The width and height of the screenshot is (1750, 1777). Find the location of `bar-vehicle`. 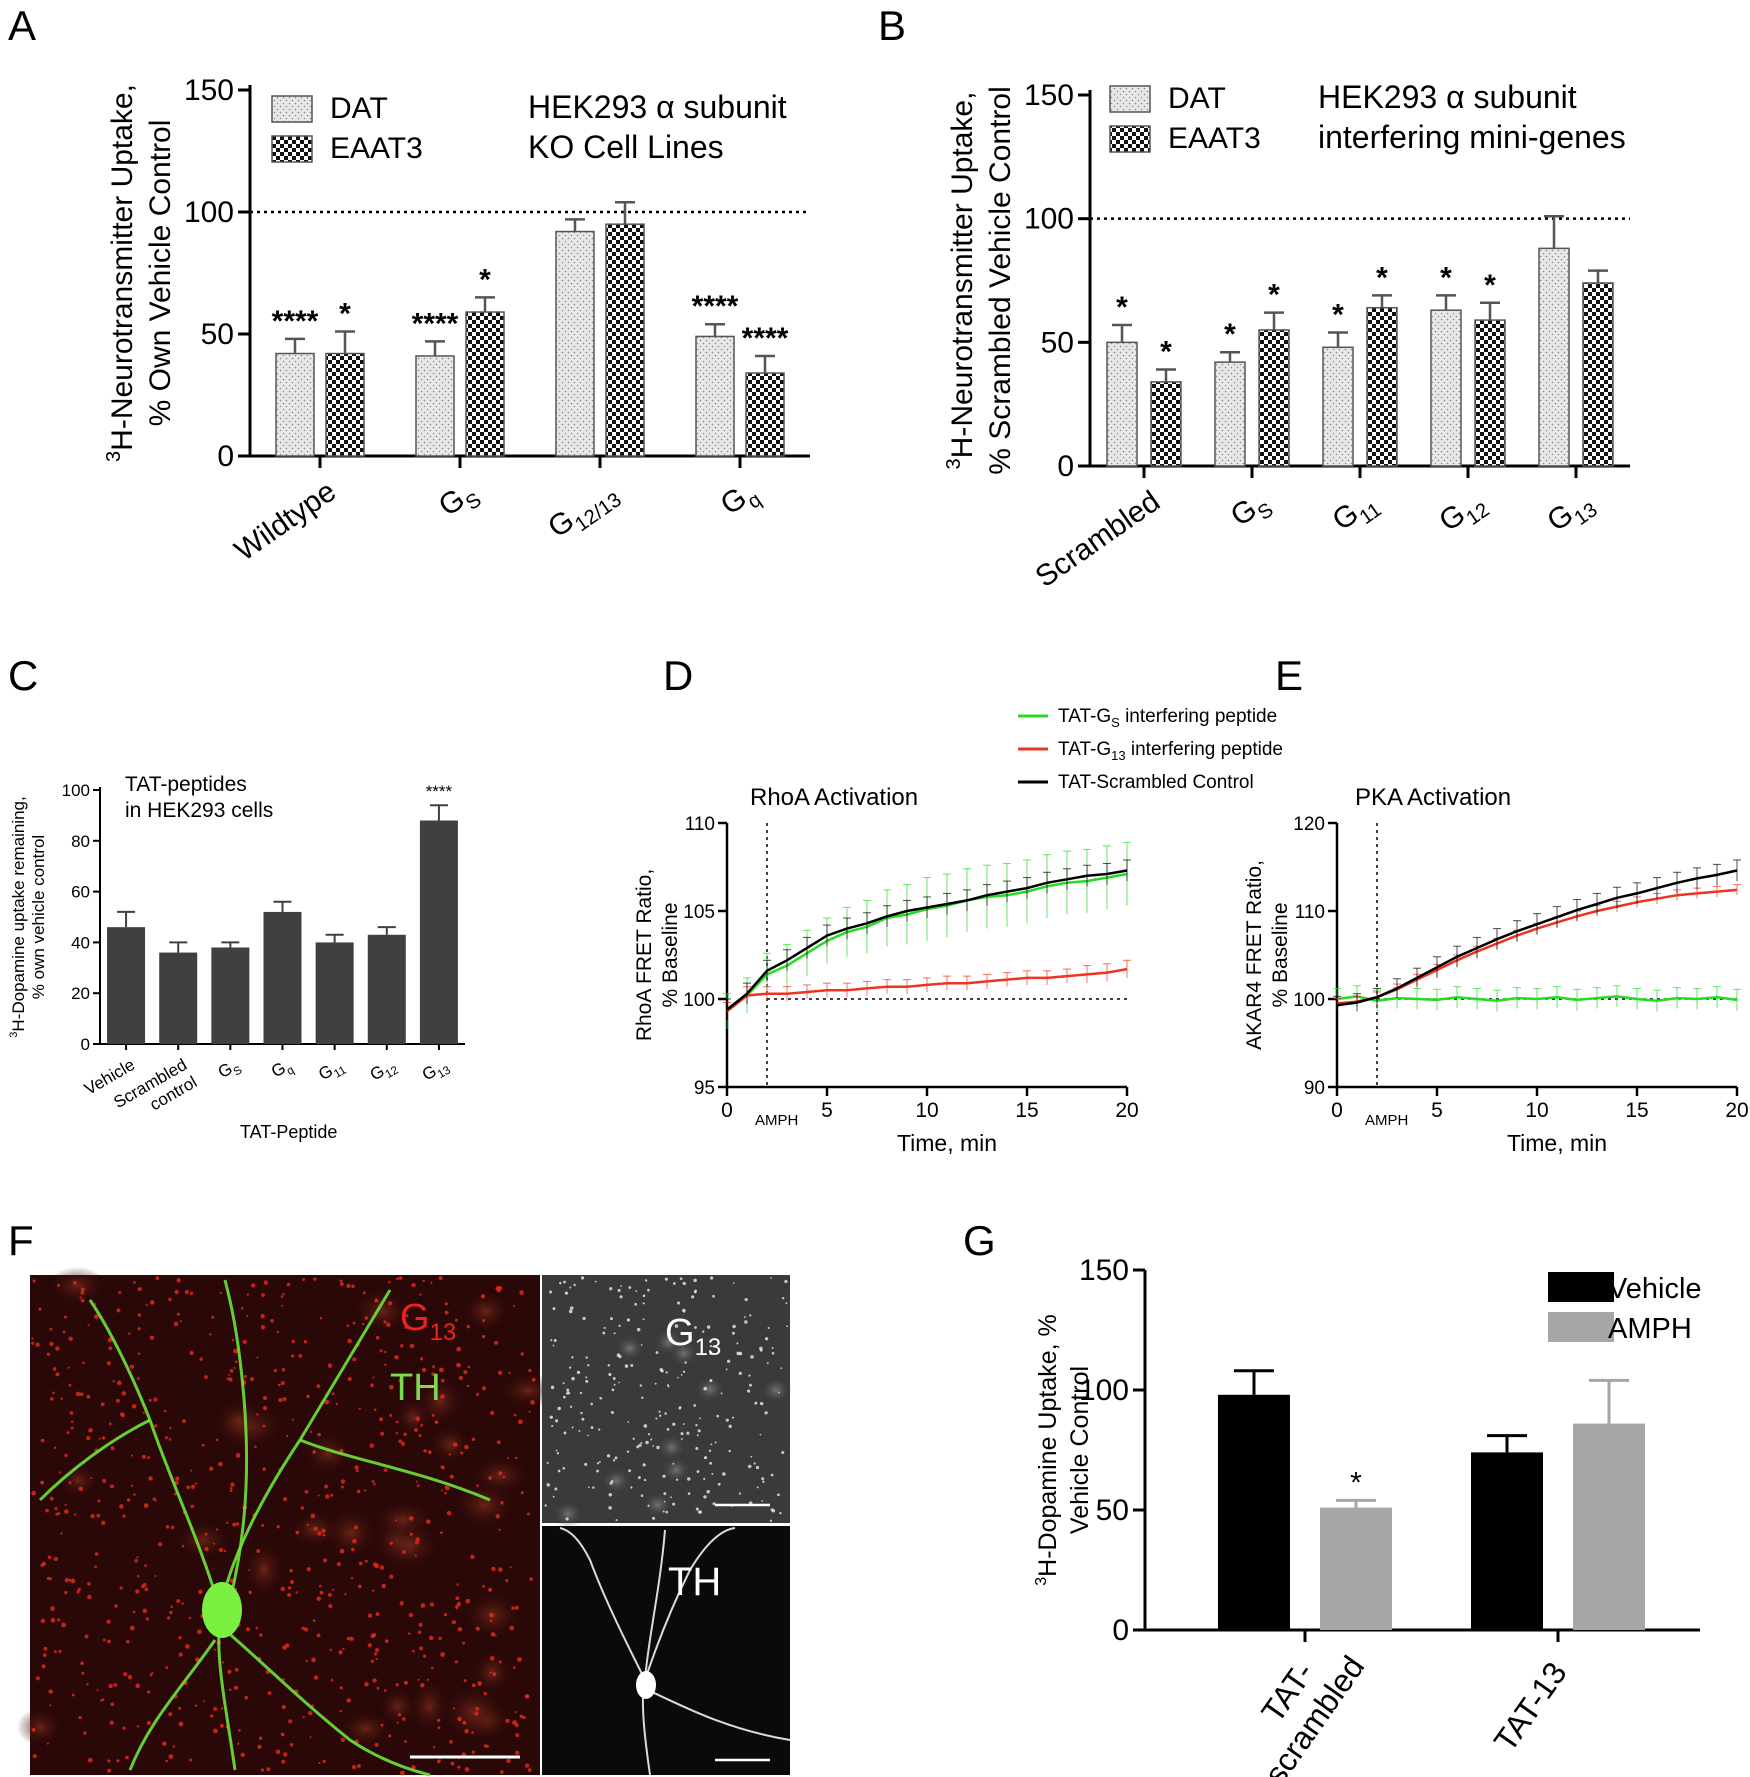

bar-vehicle is located at coordinates (1254, 1512).